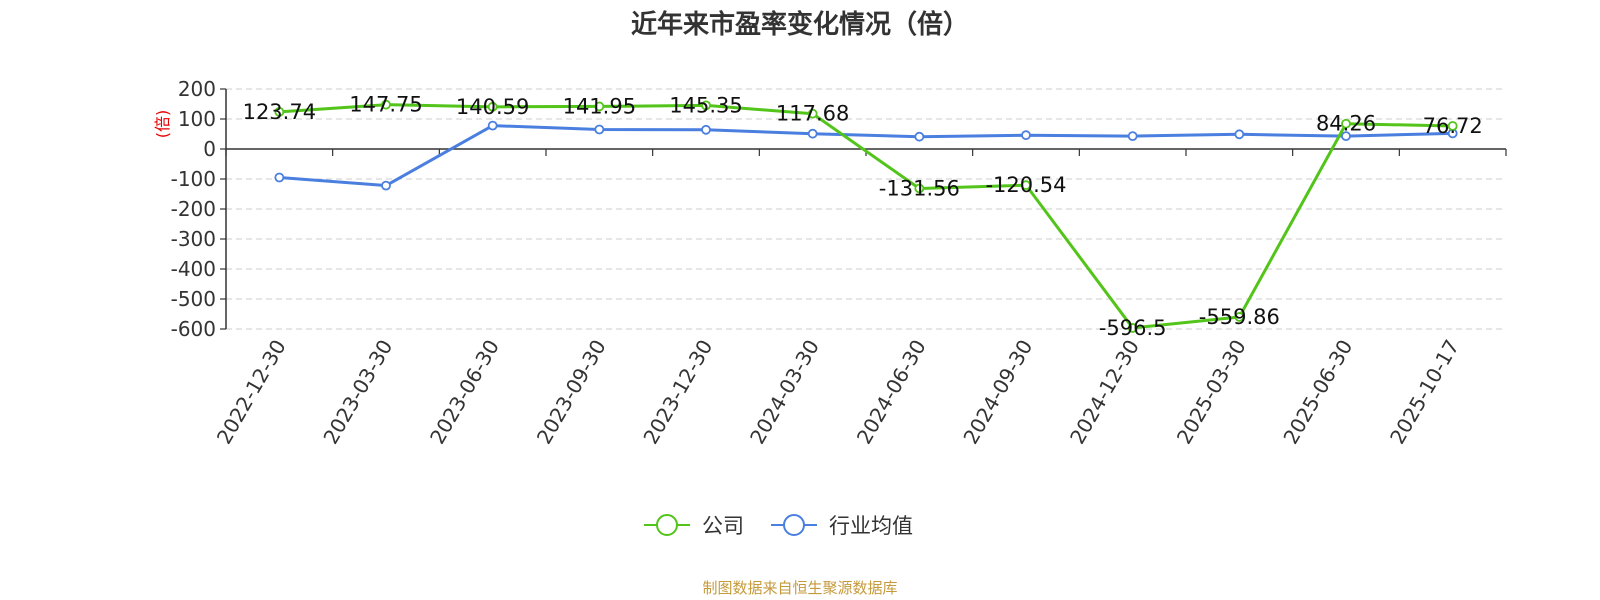 The width and height of the screenshot is (1600, 600). What do you see at coordinates (997, 392) in the screenshot?
I see `x-tick-label: 2024-09-30` at bounding box center [997, 392].